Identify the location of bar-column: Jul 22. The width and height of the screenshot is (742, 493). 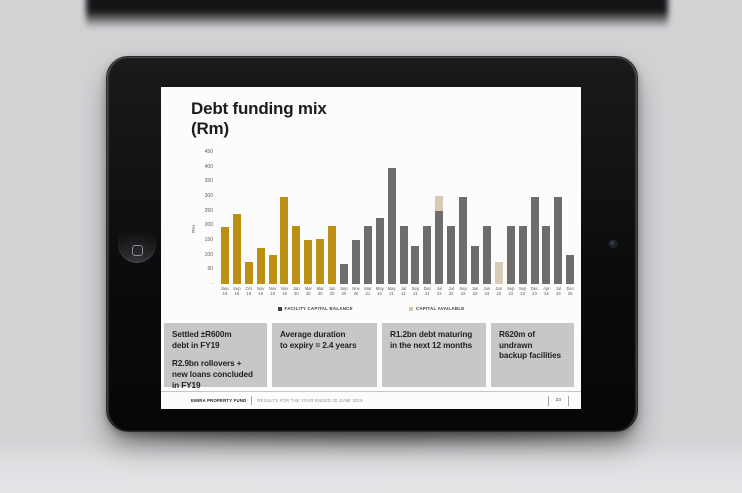
(451, 224).